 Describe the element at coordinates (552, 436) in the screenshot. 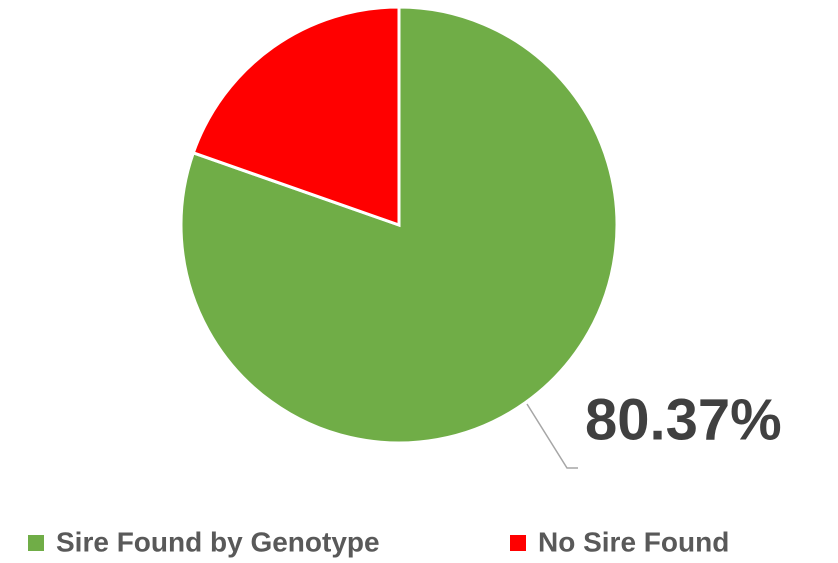

I see `leader-line` at that location.